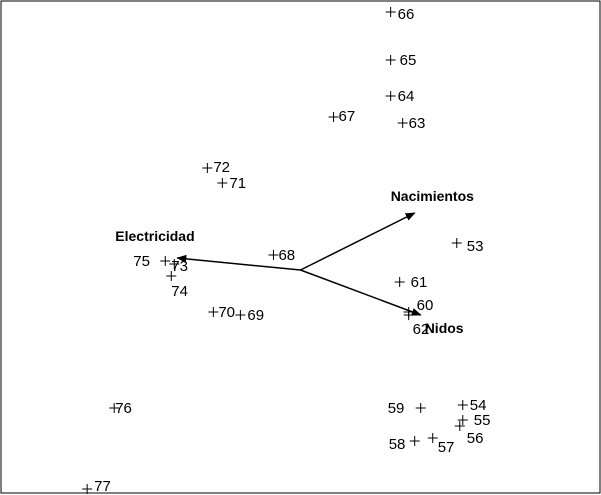  I want to click on point-58: 58, so click(404, 444).